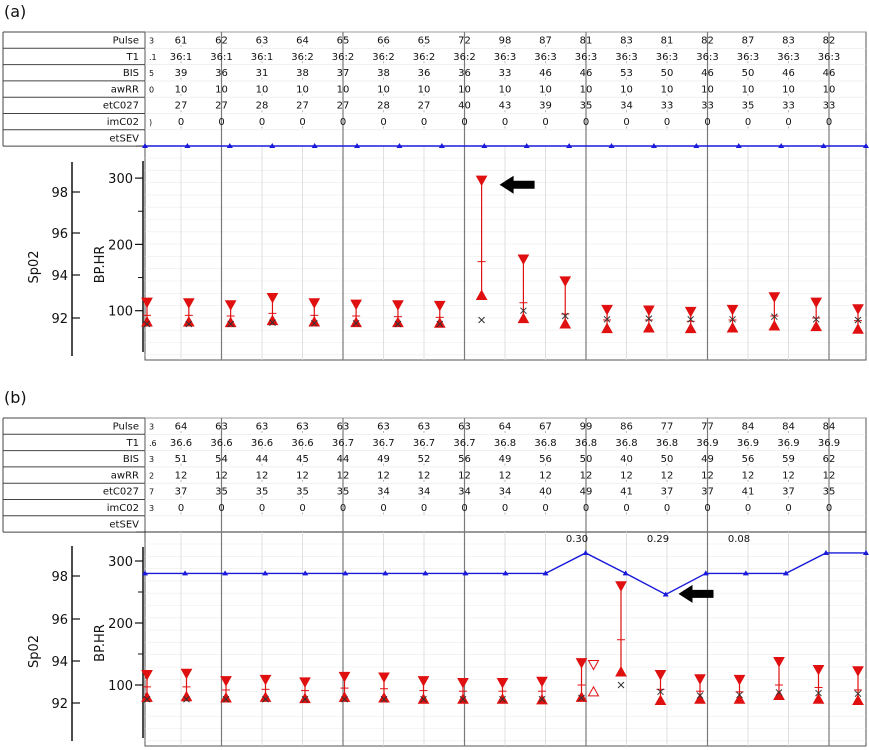  Describe the element at coordinates (464, 73) in the screenshot. I see `cell-BIS-7: 36` at that location.